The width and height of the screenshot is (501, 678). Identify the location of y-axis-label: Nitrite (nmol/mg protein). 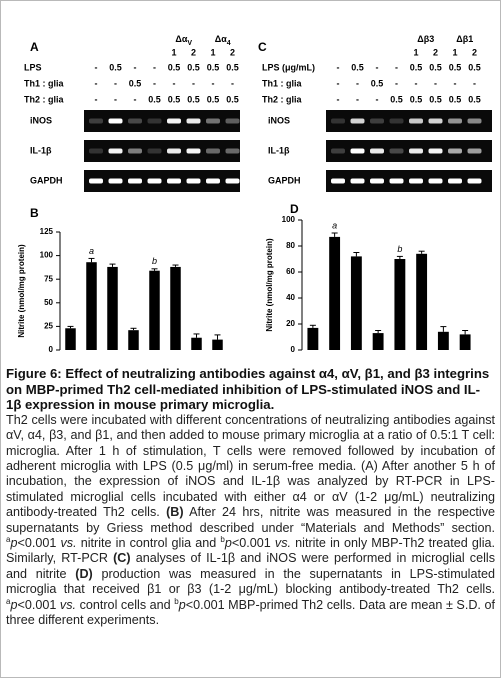
(21, 291).